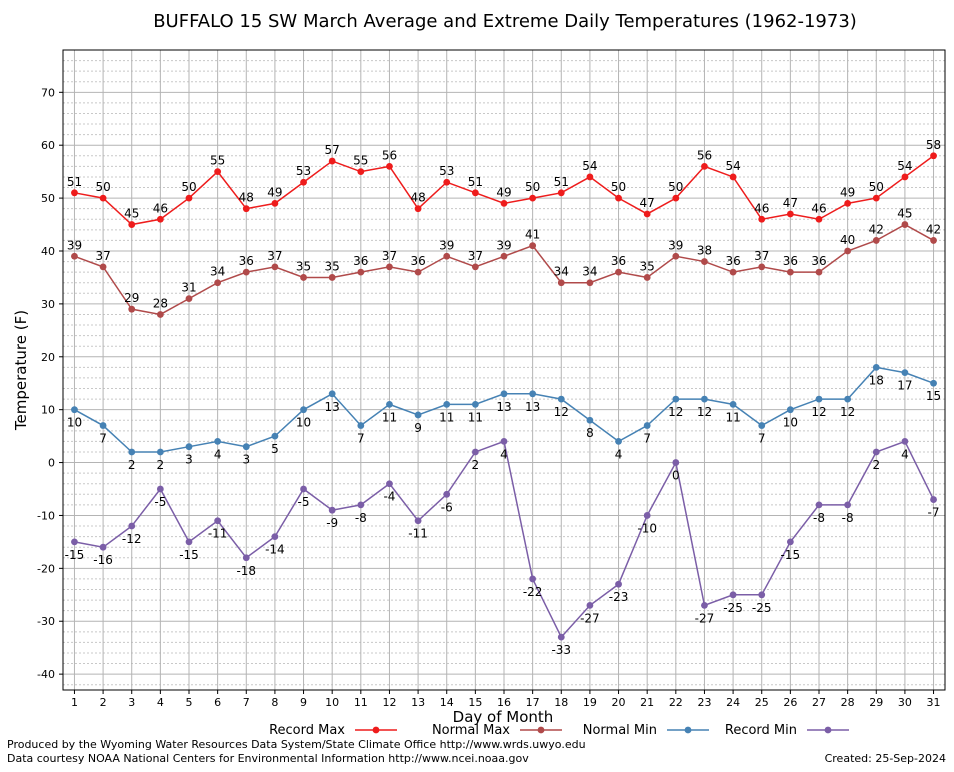  What do you see at coordinates (876, 465) in the screenshot?
I see `record-min-data-label: 2` at bounding box center [876, 465].